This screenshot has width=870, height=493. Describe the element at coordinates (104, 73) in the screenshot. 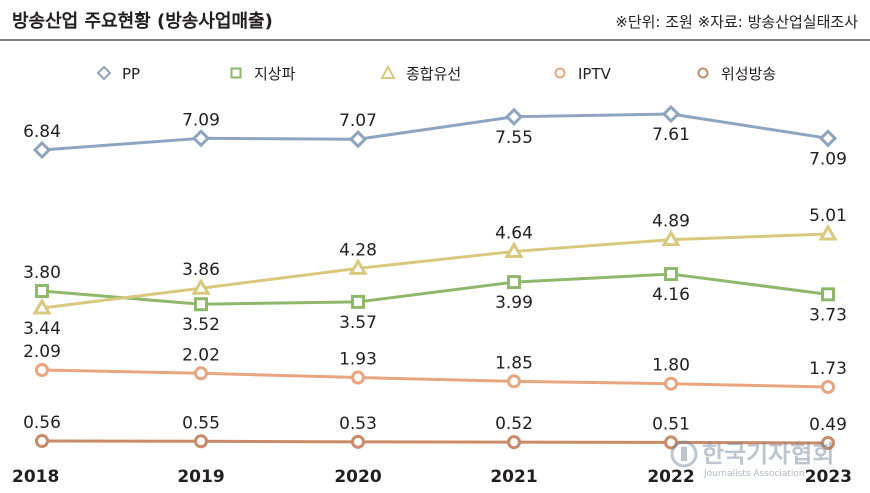

I see `legend-marker-diamond-icon` at that location.